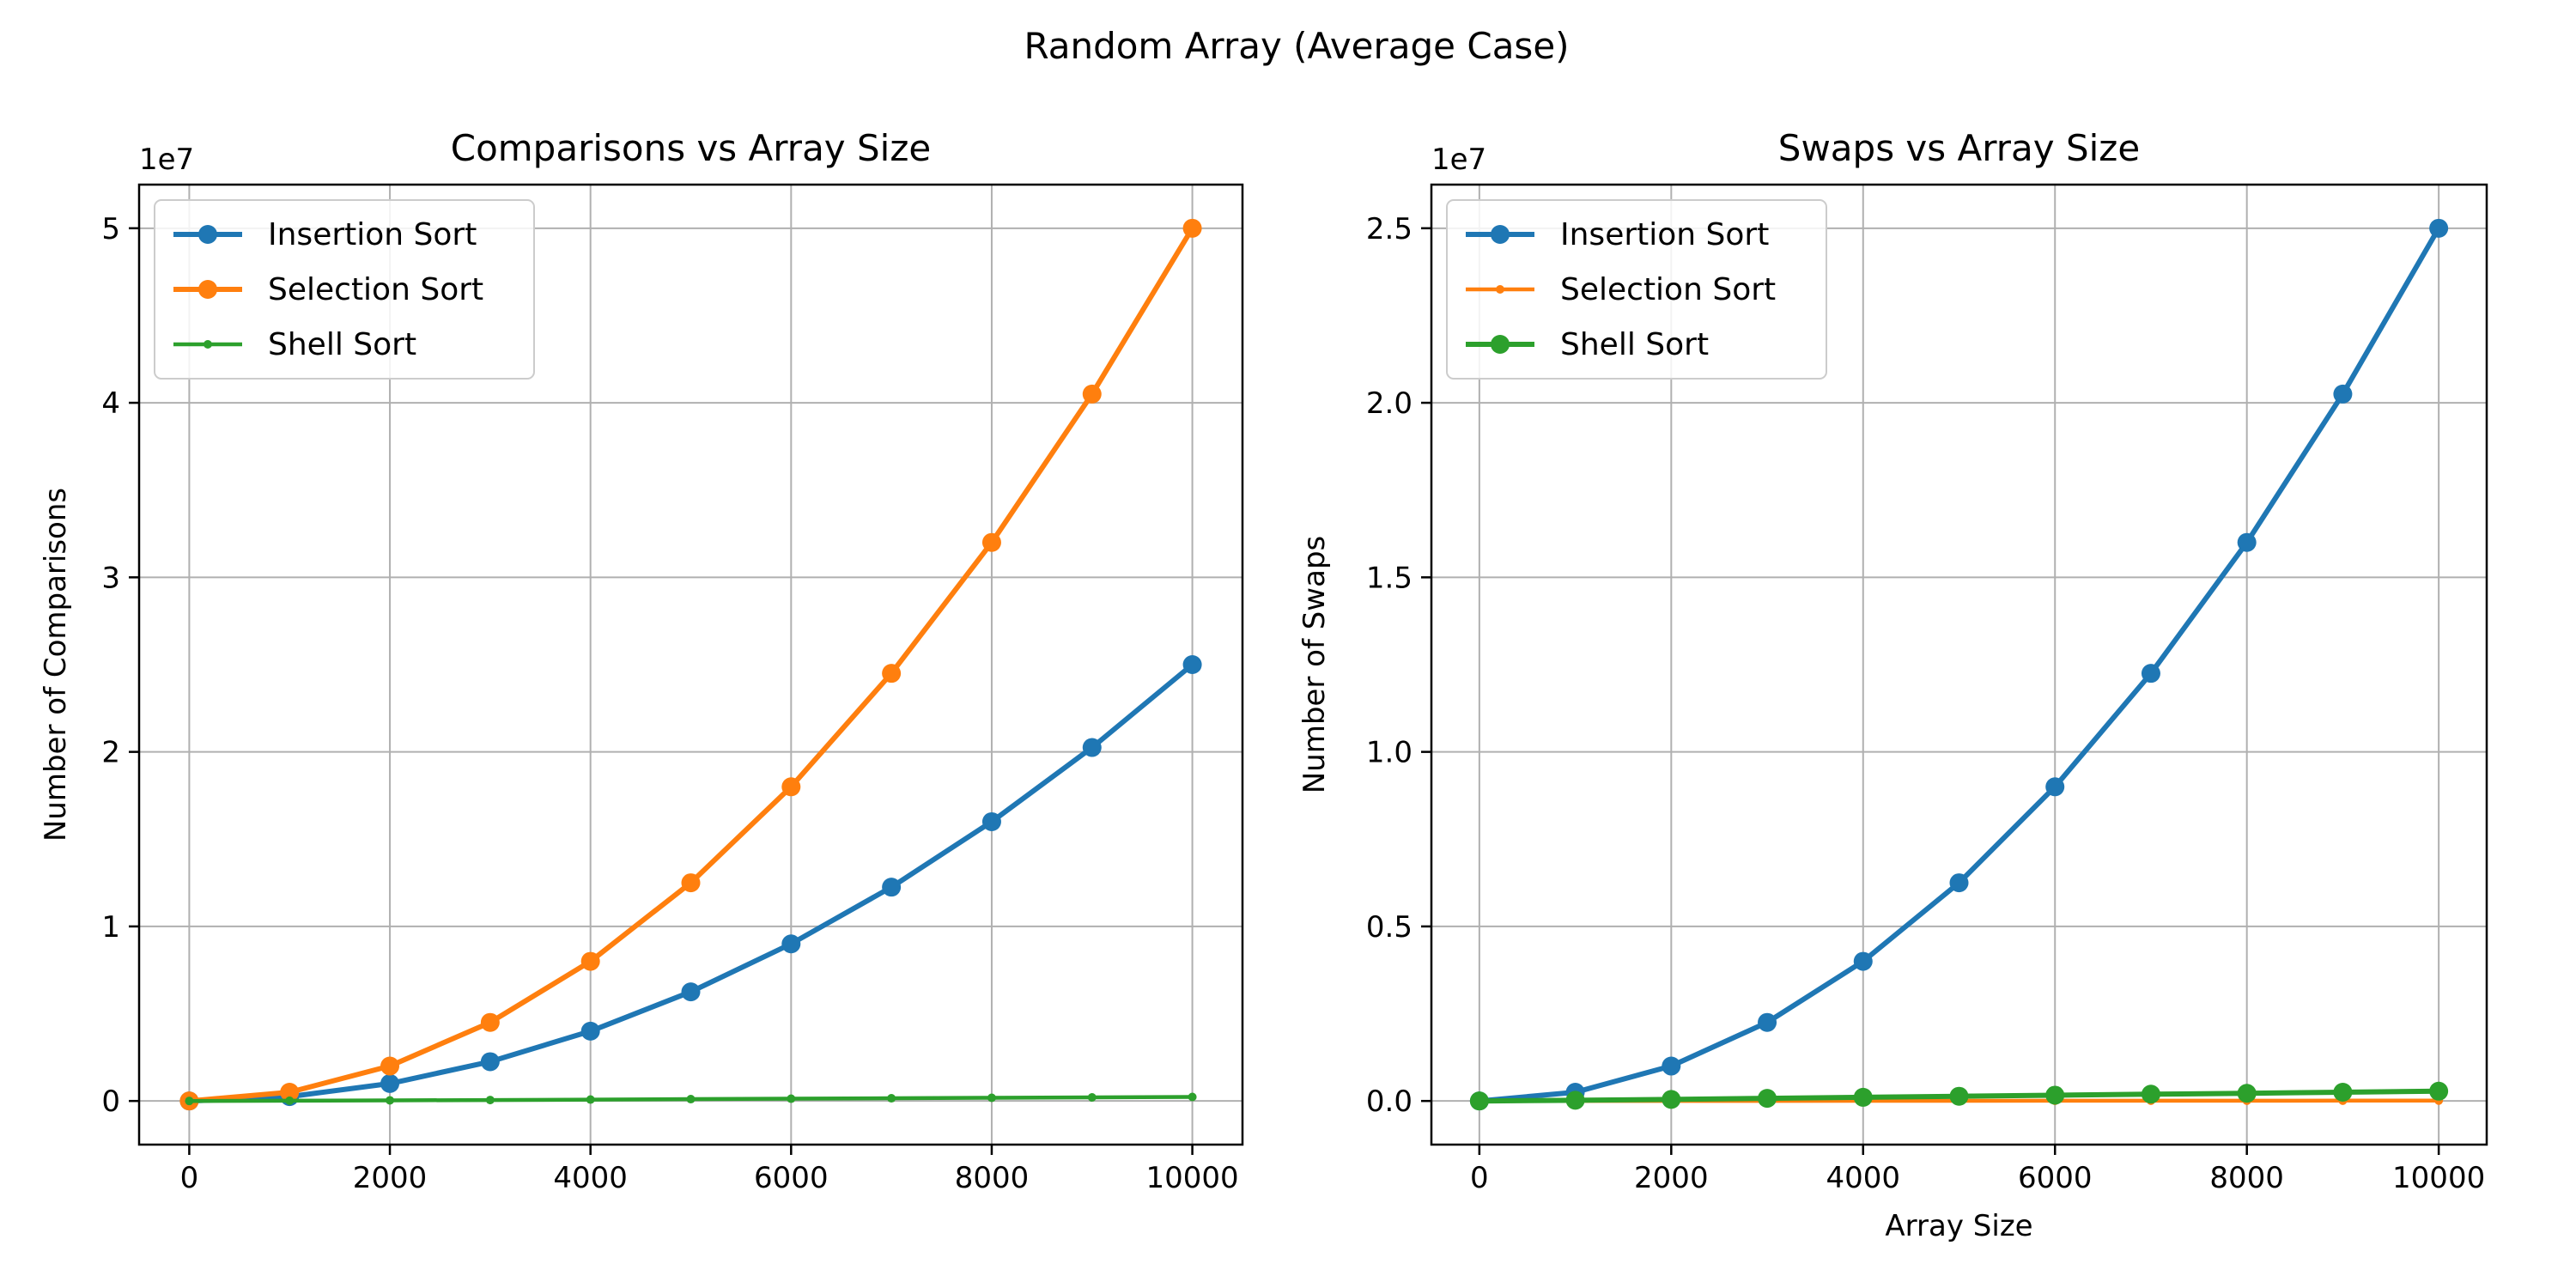 Image resolution: width=2576 pixels, height=1288 pixels. Describe the element at coordinates (111, 229) in the screenshot. I see `y-tick-label: 5` at that location.